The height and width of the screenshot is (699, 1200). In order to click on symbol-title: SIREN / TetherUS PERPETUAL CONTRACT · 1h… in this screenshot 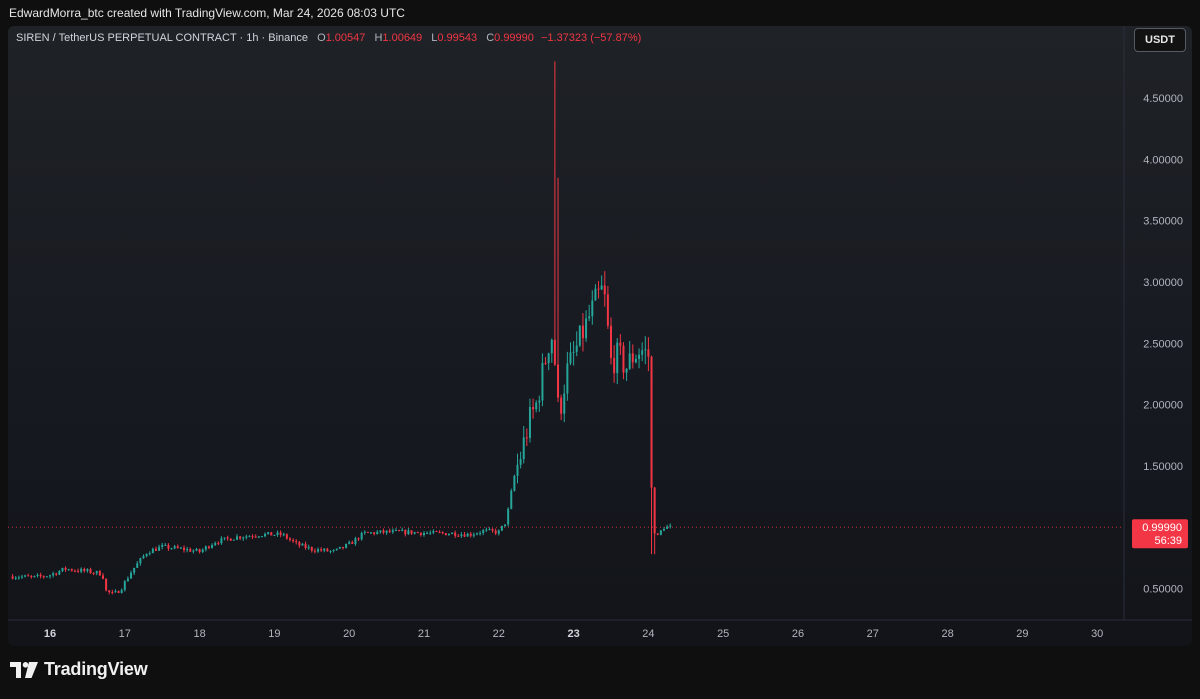, I will do `click(162, 38)`.